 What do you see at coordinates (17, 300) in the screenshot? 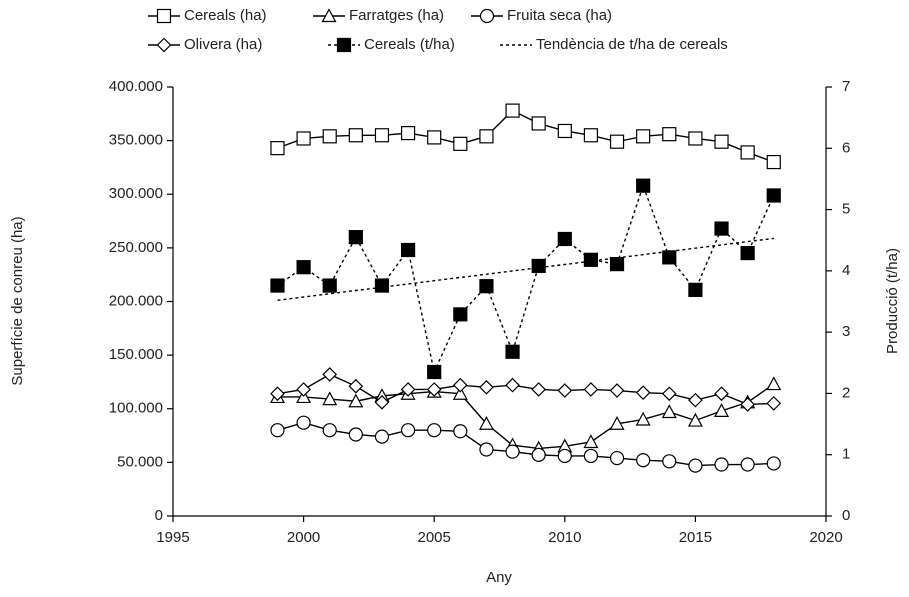
I see `y-axis-label: Superfície de conreu (ha)` at bounding box center [17, 300].